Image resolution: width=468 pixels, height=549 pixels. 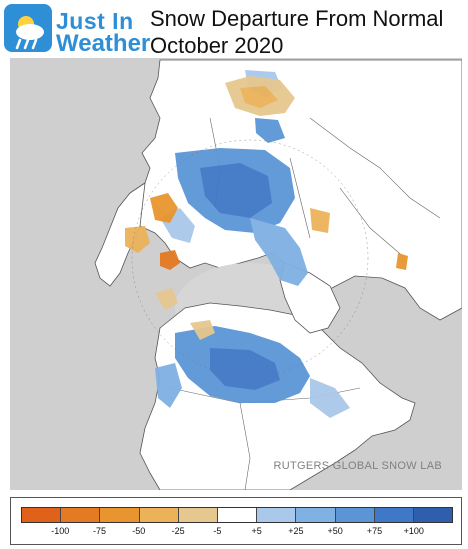 I want to click on data-source-credit: RUTGERS GLOBAL SNOW LAB, so click(x=357, y=466).